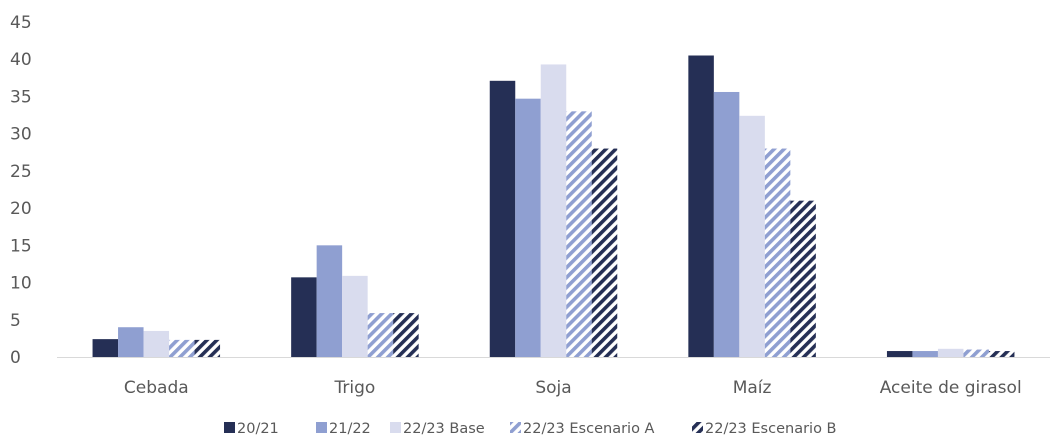  What do you see at coordinates (777, 252) in the screenshot?
I see `bar-maíz-series-3` at bounding box center [777, 252].